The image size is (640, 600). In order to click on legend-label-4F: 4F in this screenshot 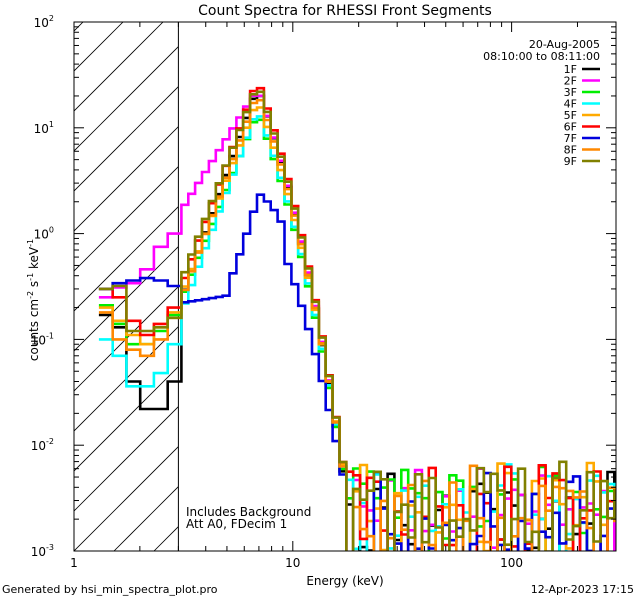, I will do `click(570, 104)`.